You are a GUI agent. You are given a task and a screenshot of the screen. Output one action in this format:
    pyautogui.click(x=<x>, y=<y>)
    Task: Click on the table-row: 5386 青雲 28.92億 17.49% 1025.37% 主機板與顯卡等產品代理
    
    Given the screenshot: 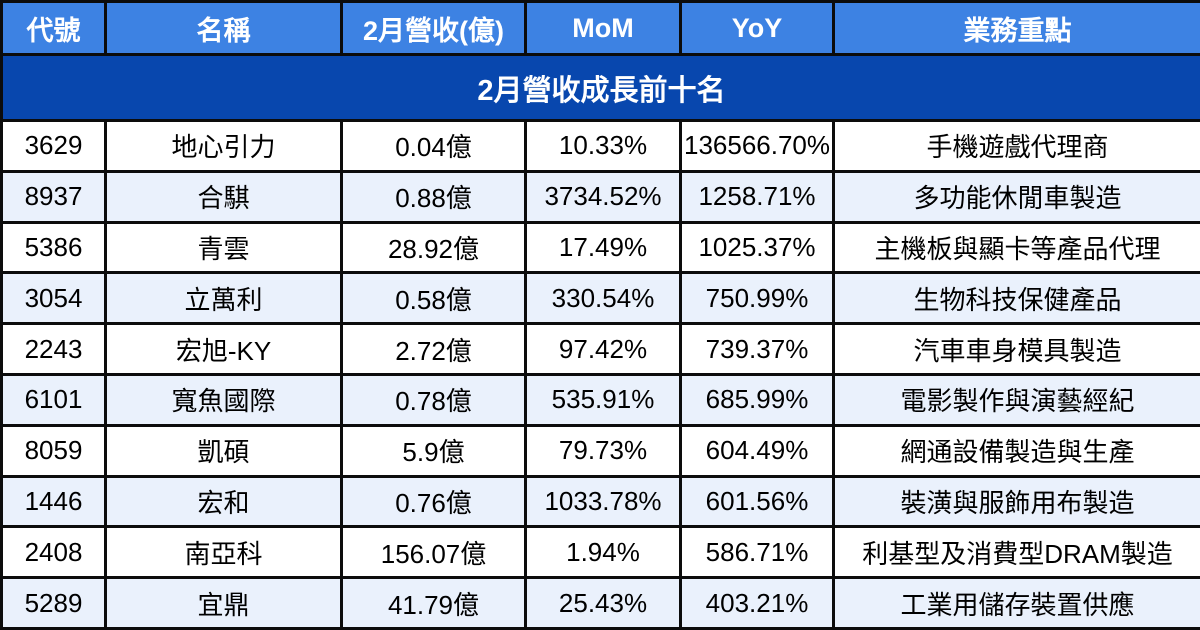 What is the action you would take?
    pyautogui.click(x=600, y=247)
    